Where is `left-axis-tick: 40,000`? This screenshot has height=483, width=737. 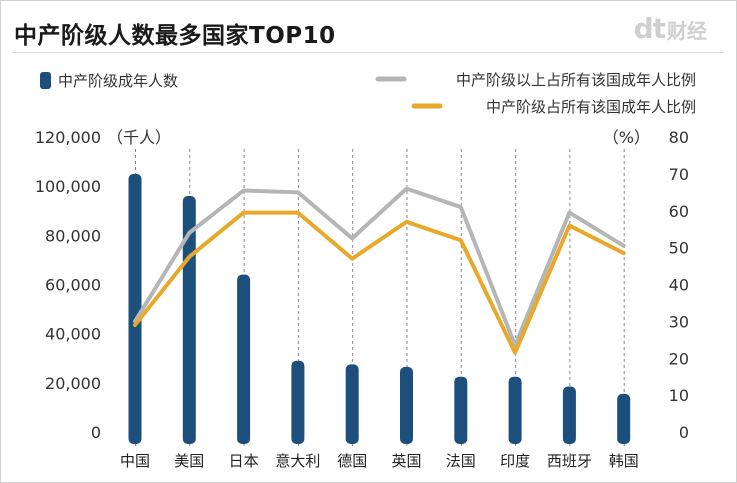 left-axis-tick: 40,000 is located at coordinates (73, 334).